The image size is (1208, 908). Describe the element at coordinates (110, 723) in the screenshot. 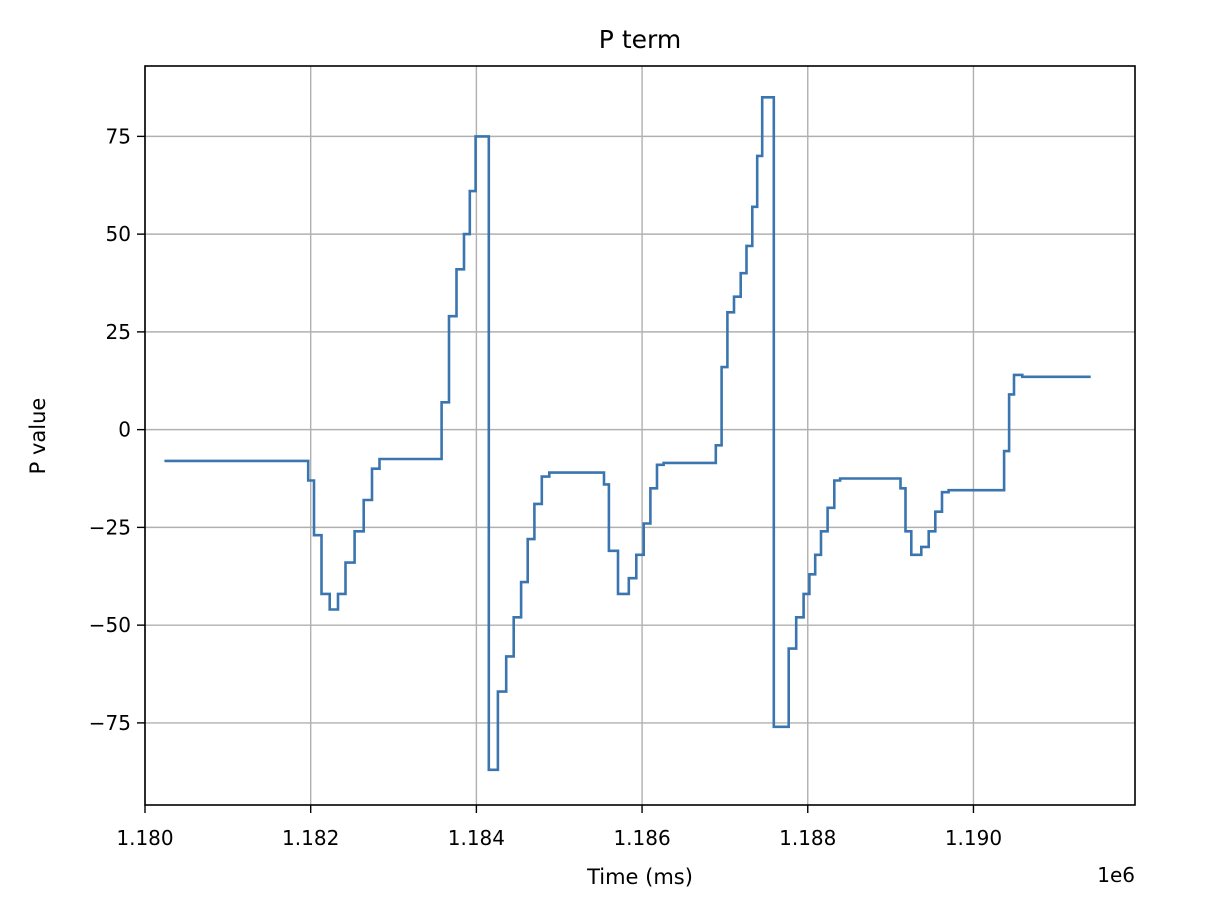

I see `y-tick-label: −75` at that location.